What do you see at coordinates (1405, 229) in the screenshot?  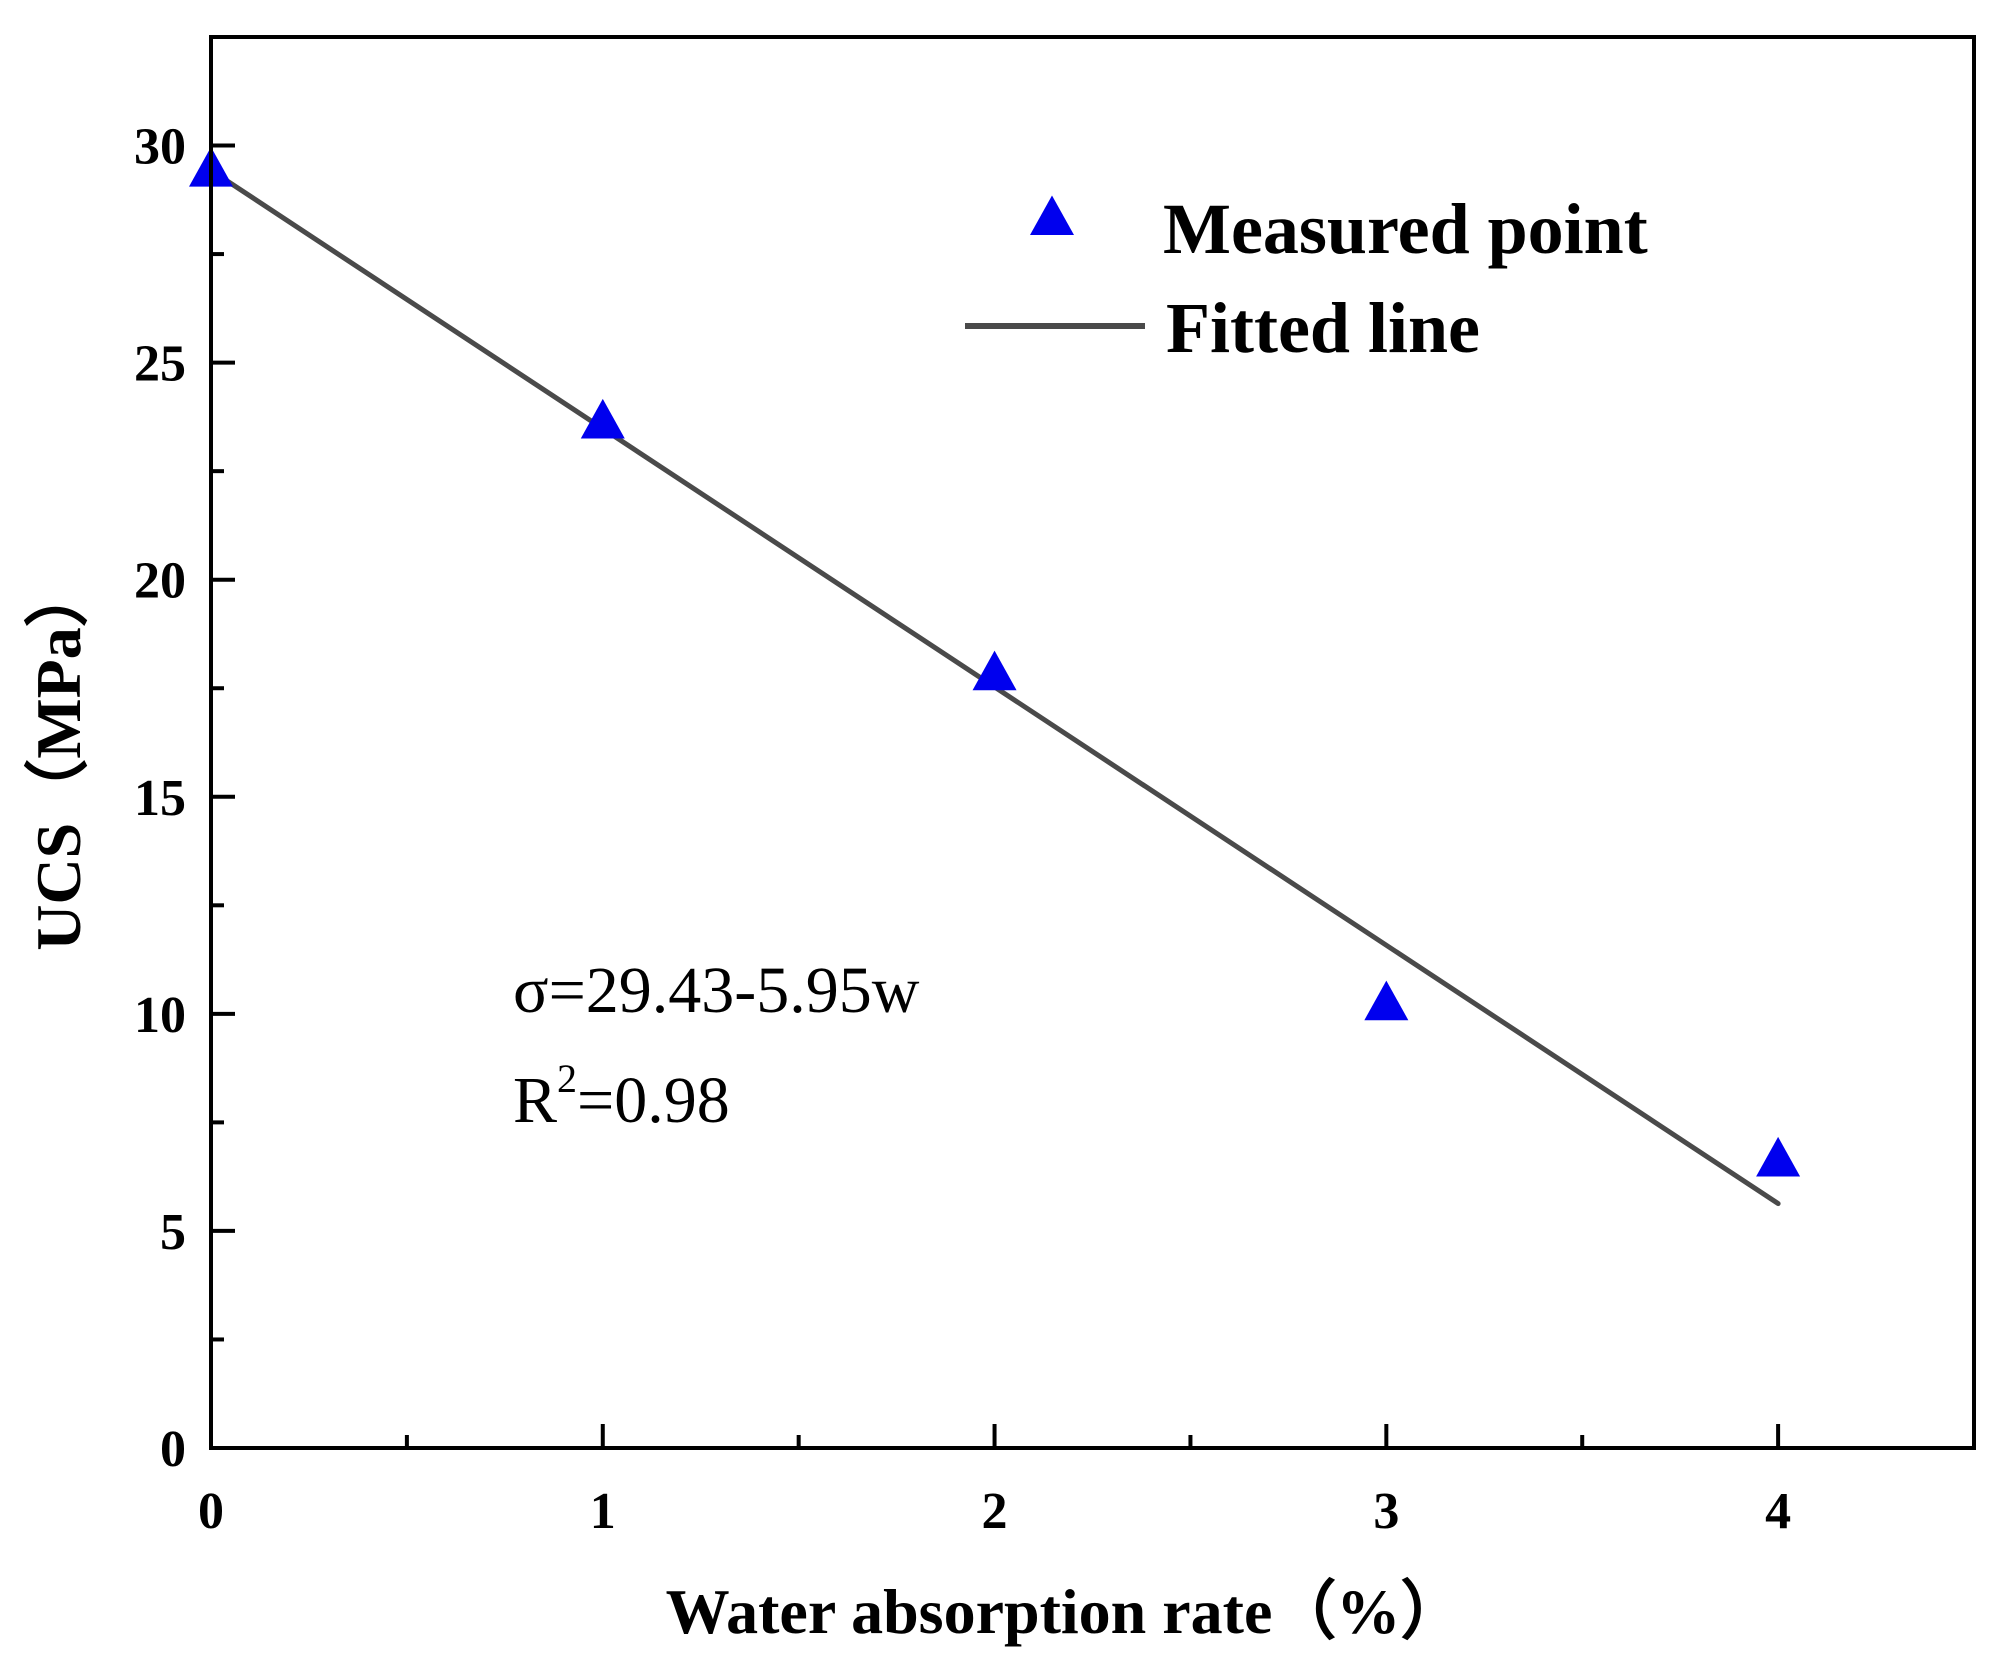 I see `legend-label-measured-point: Measured point` at bounding box center [1405, 229].